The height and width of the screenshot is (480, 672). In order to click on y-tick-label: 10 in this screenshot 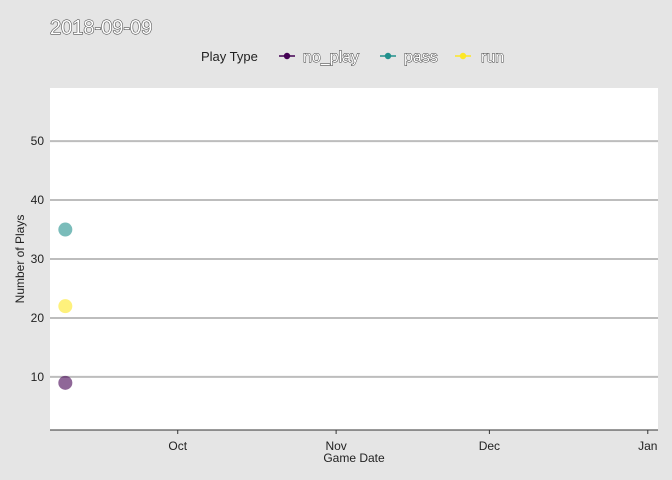, I will do `click(38, 377)`.